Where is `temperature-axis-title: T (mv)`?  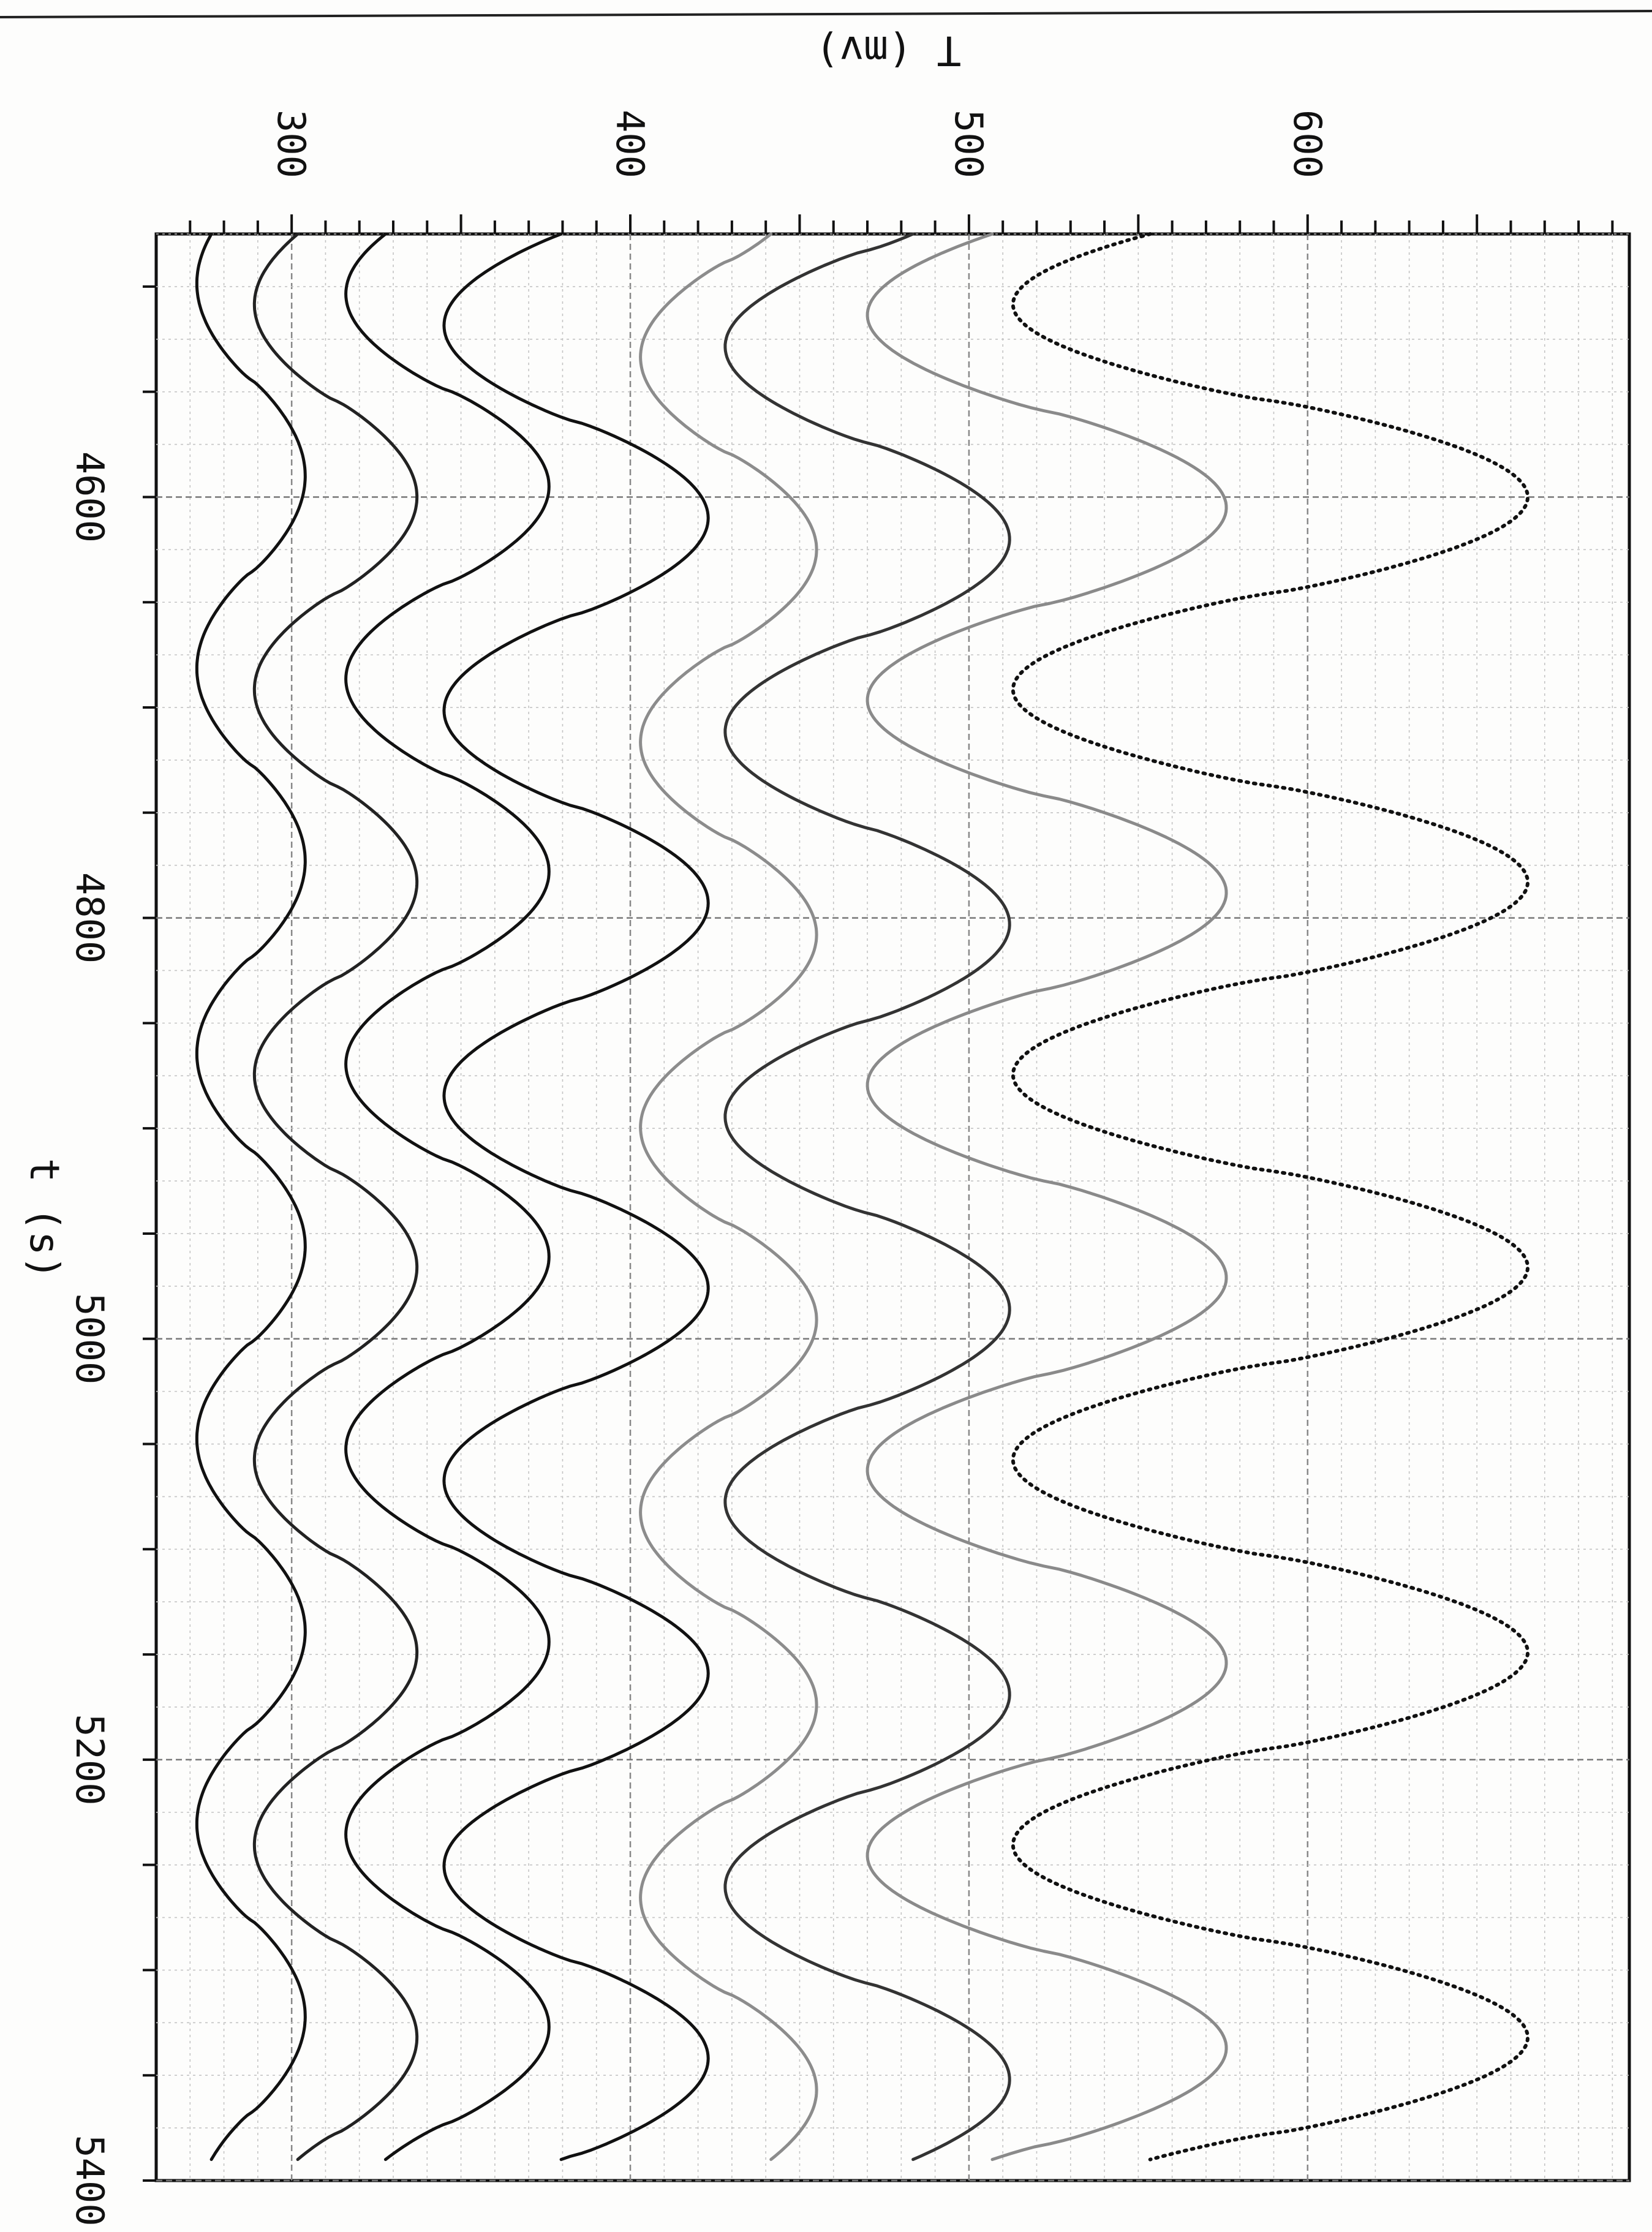
temperature-axis-title: T (mv) is located at coordinates (888, 50).